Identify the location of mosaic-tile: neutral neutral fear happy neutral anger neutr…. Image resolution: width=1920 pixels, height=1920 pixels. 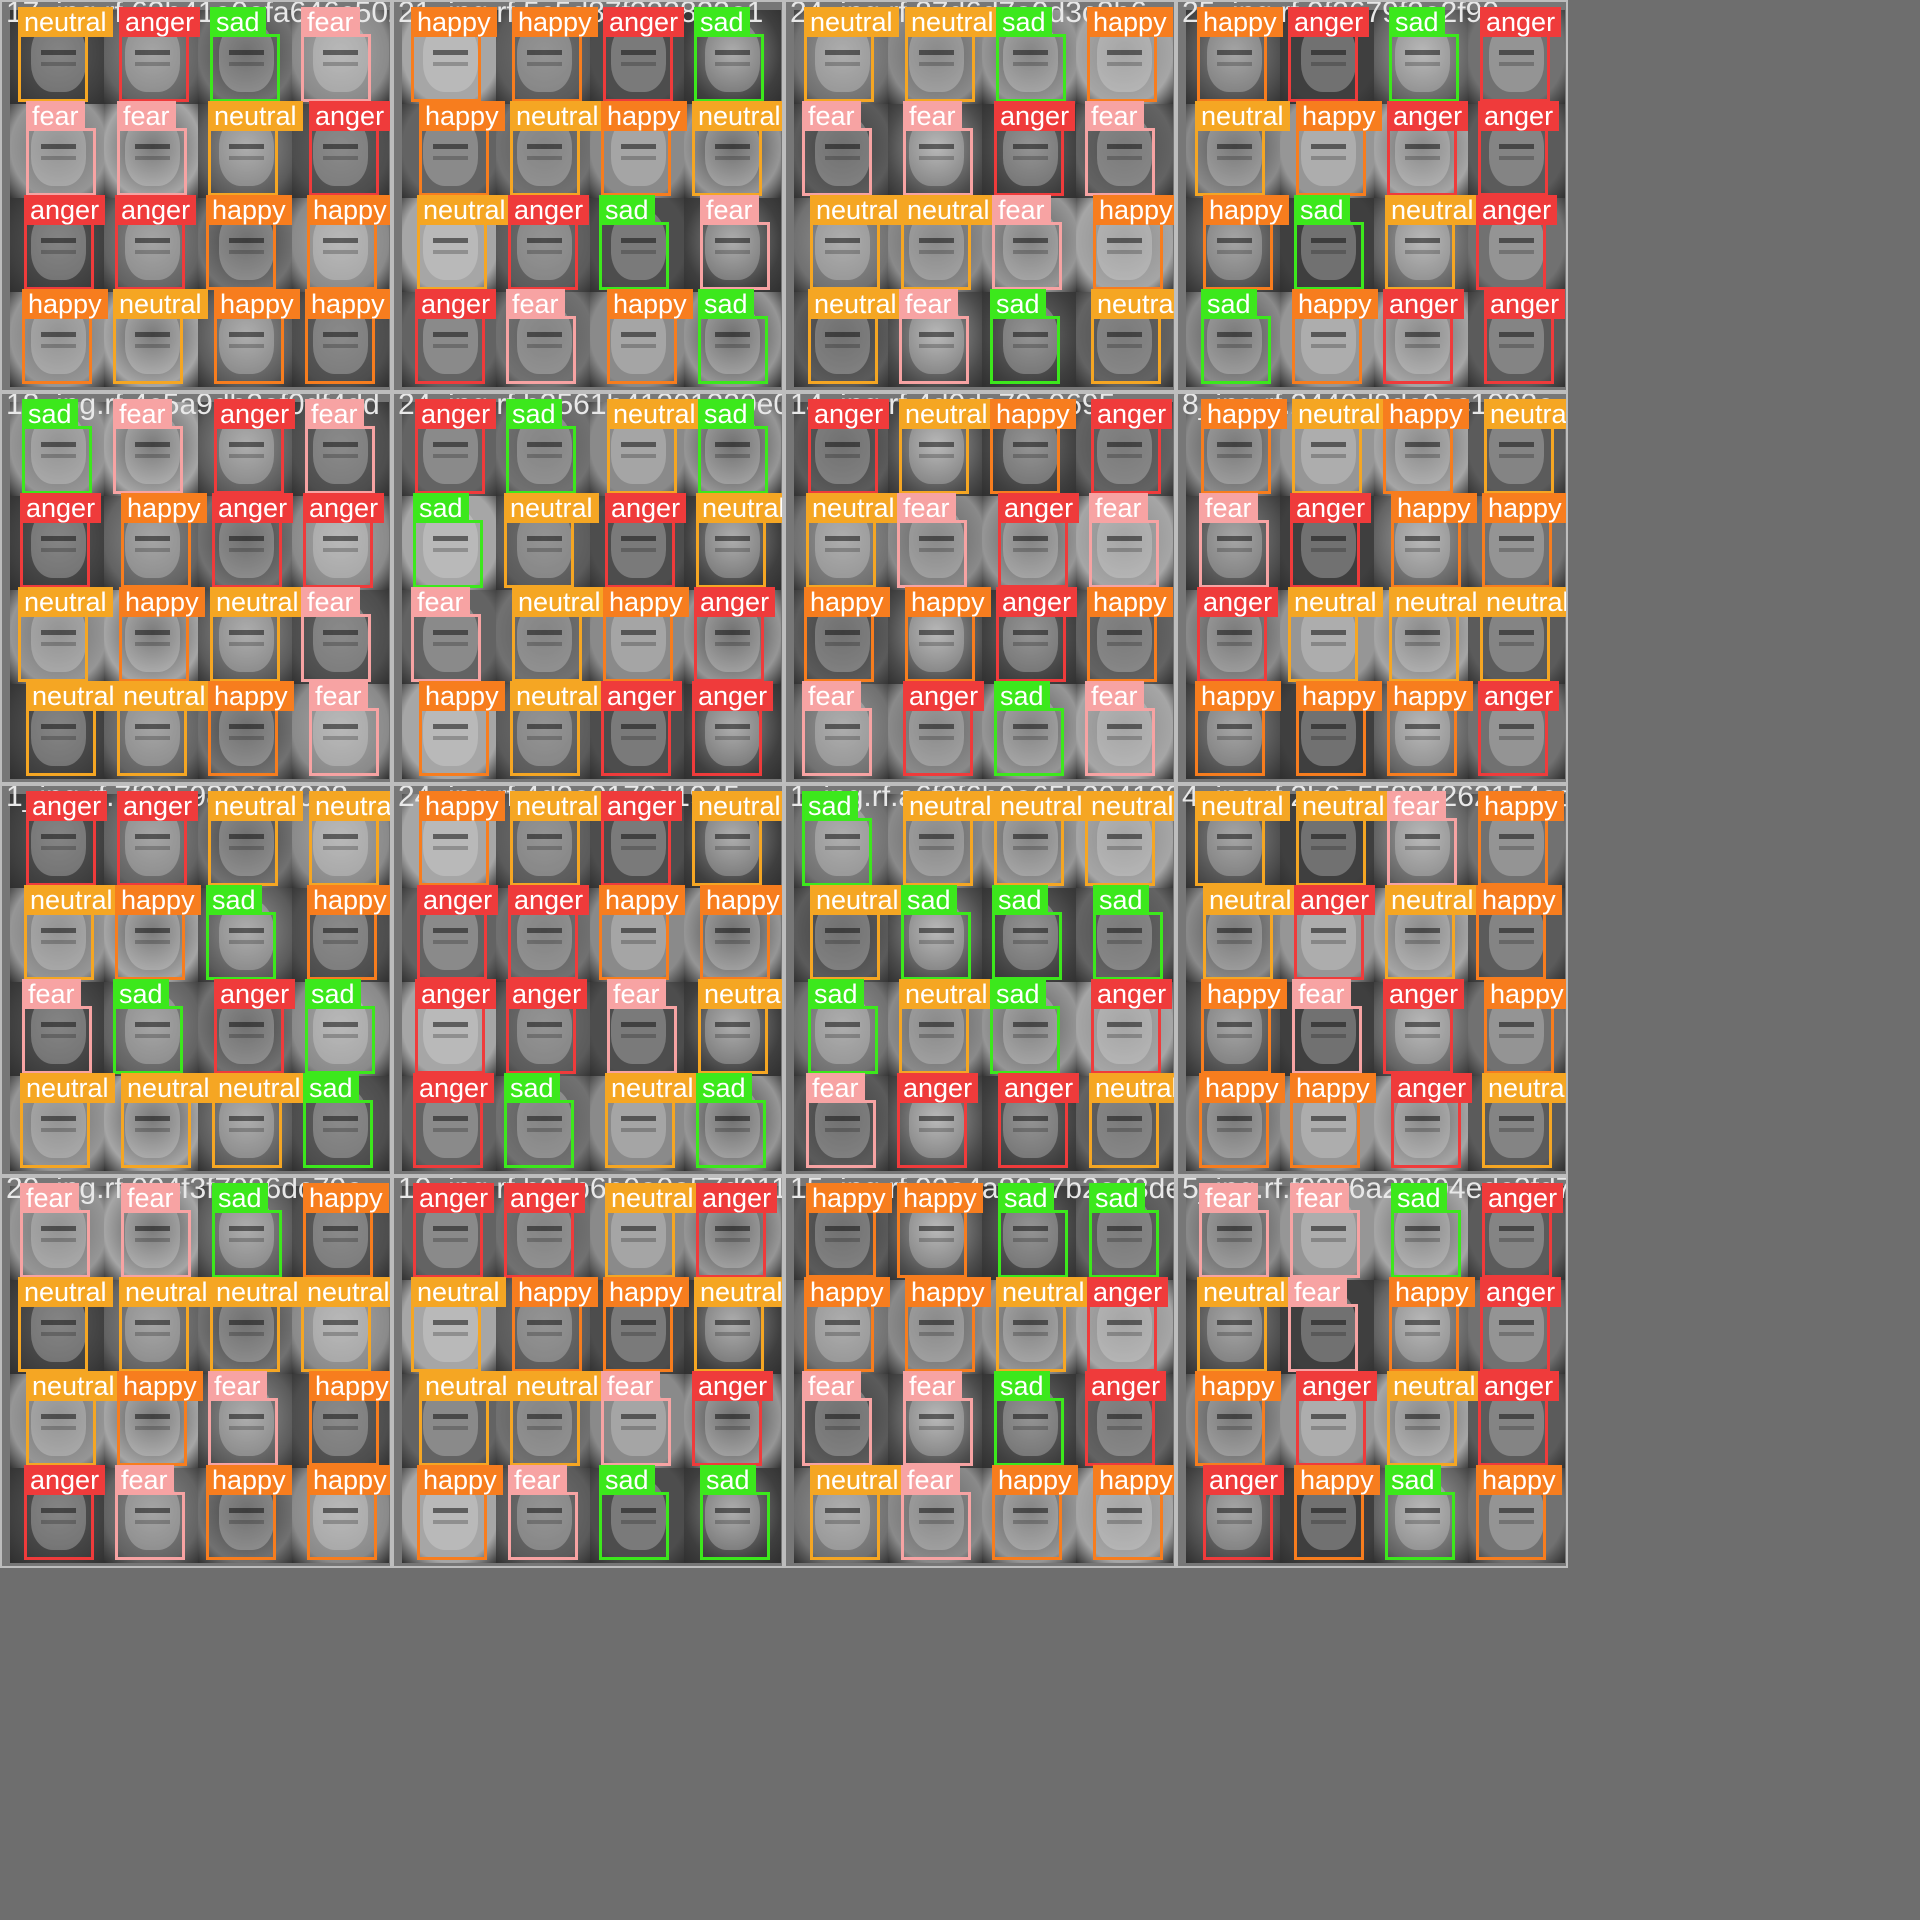
(1372, 980).